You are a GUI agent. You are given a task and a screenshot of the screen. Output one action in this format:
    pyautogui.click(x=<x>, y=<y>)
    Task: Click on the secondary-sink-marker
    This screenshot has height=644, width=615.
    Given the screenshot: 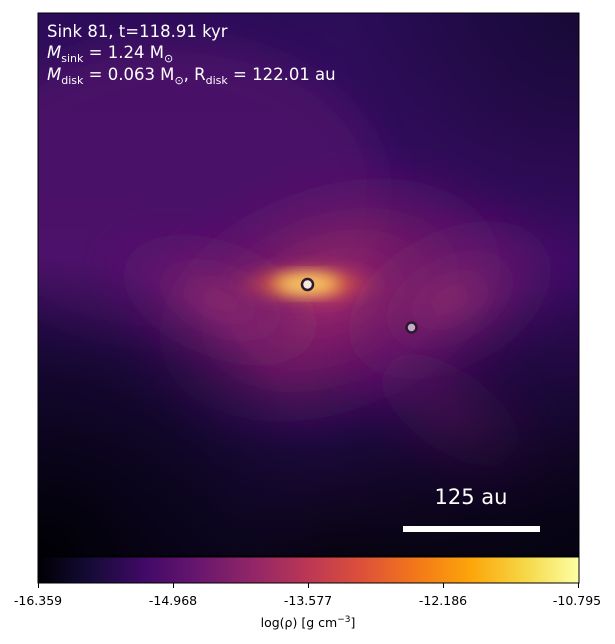 What is the action you would take?
    pyautogui.click(x=411, y=327)
    